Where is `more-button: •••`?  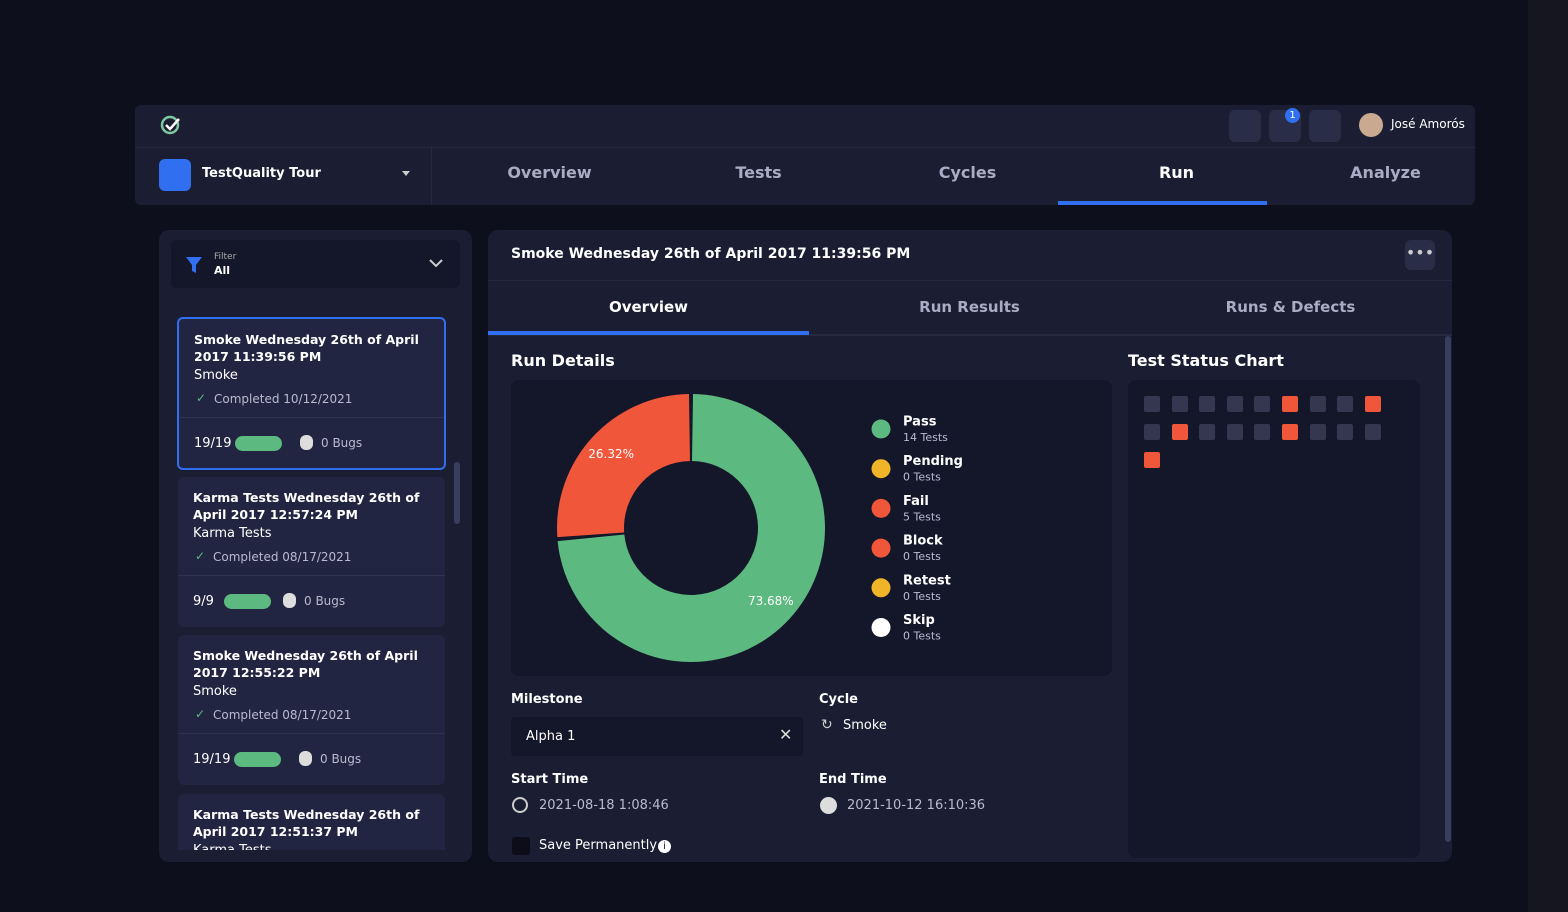 more-button: ••• is located at coordinates (1420, 255).